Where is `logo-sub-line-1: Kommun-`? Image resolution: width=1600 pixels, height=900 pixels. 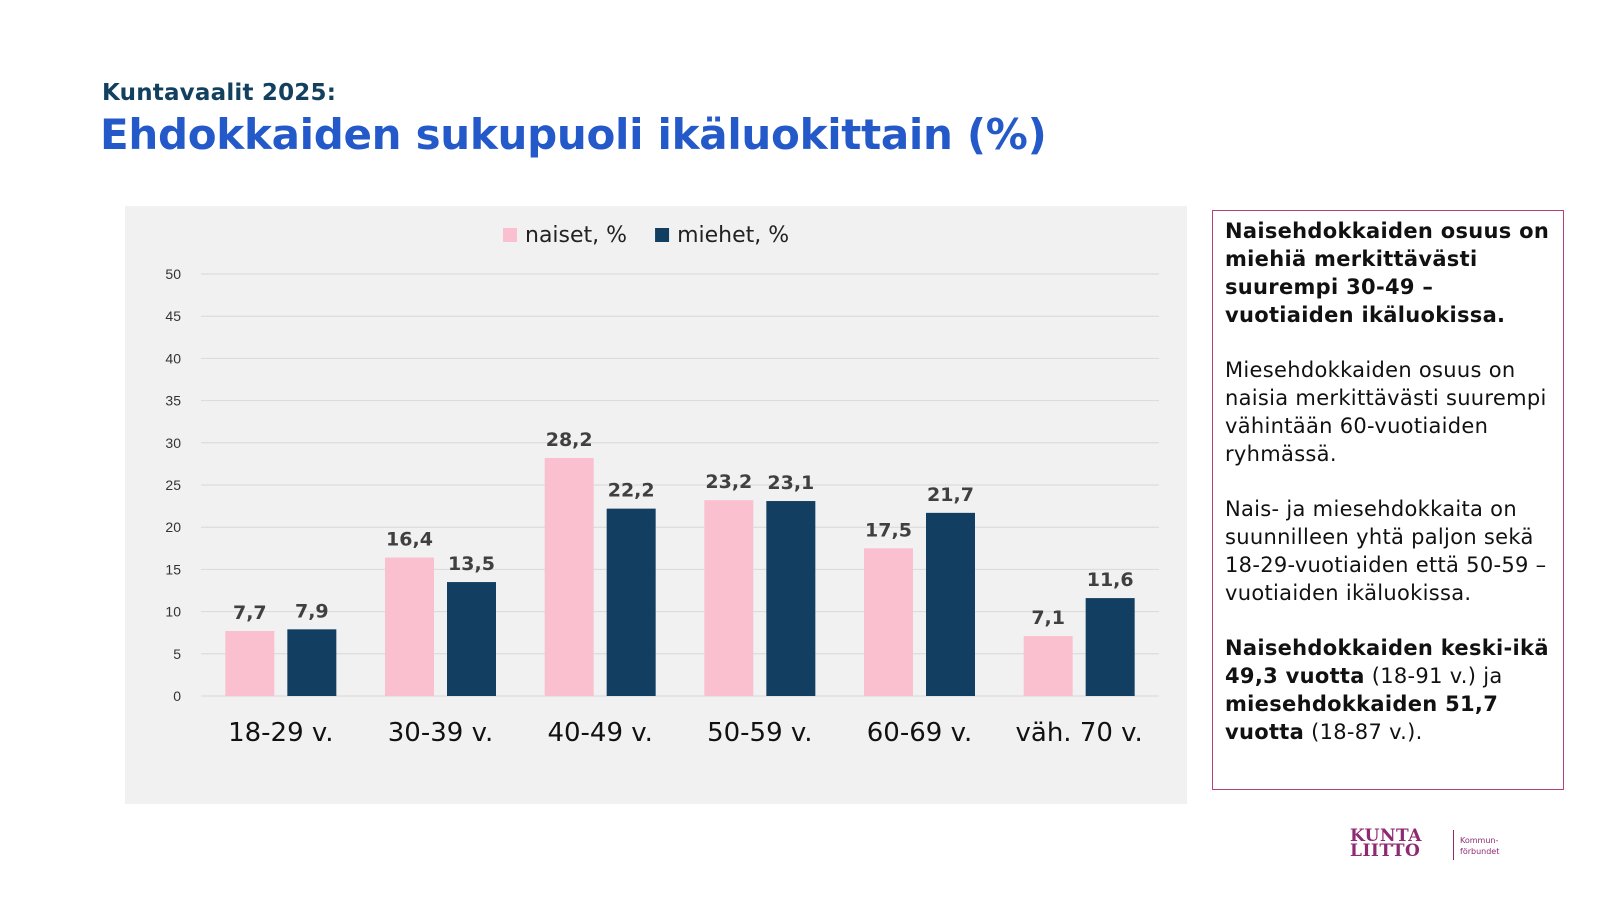 logo-sub-line-1: Kommun- is located at coordinates (1479, 840).